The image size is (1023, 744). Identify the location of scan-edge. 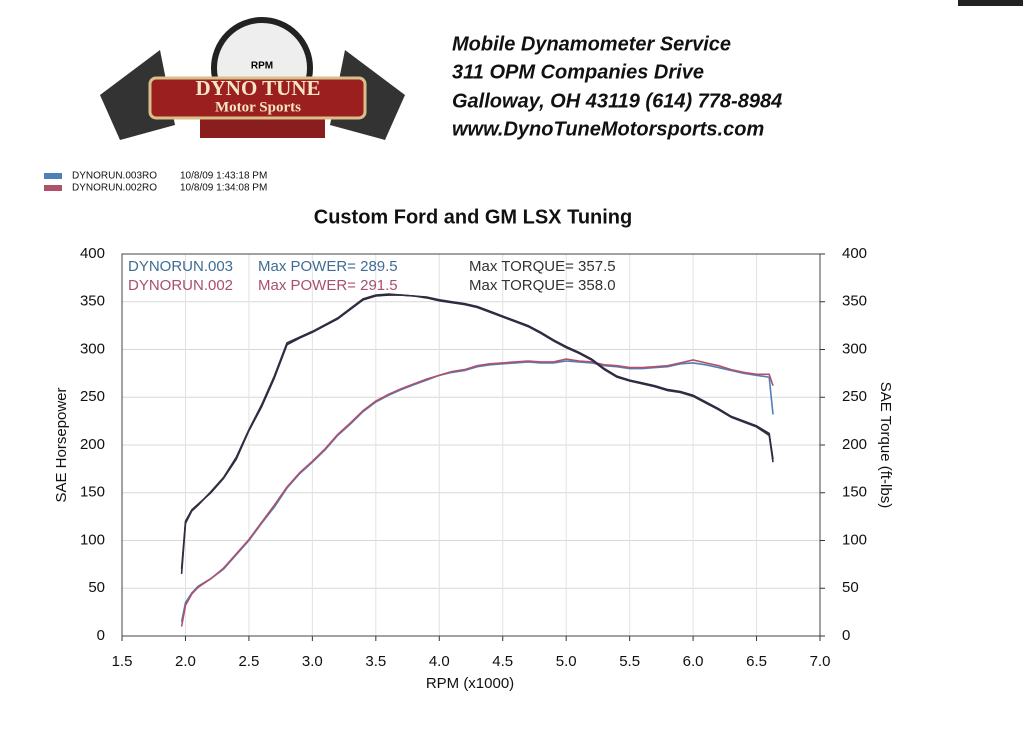
(990, 3).